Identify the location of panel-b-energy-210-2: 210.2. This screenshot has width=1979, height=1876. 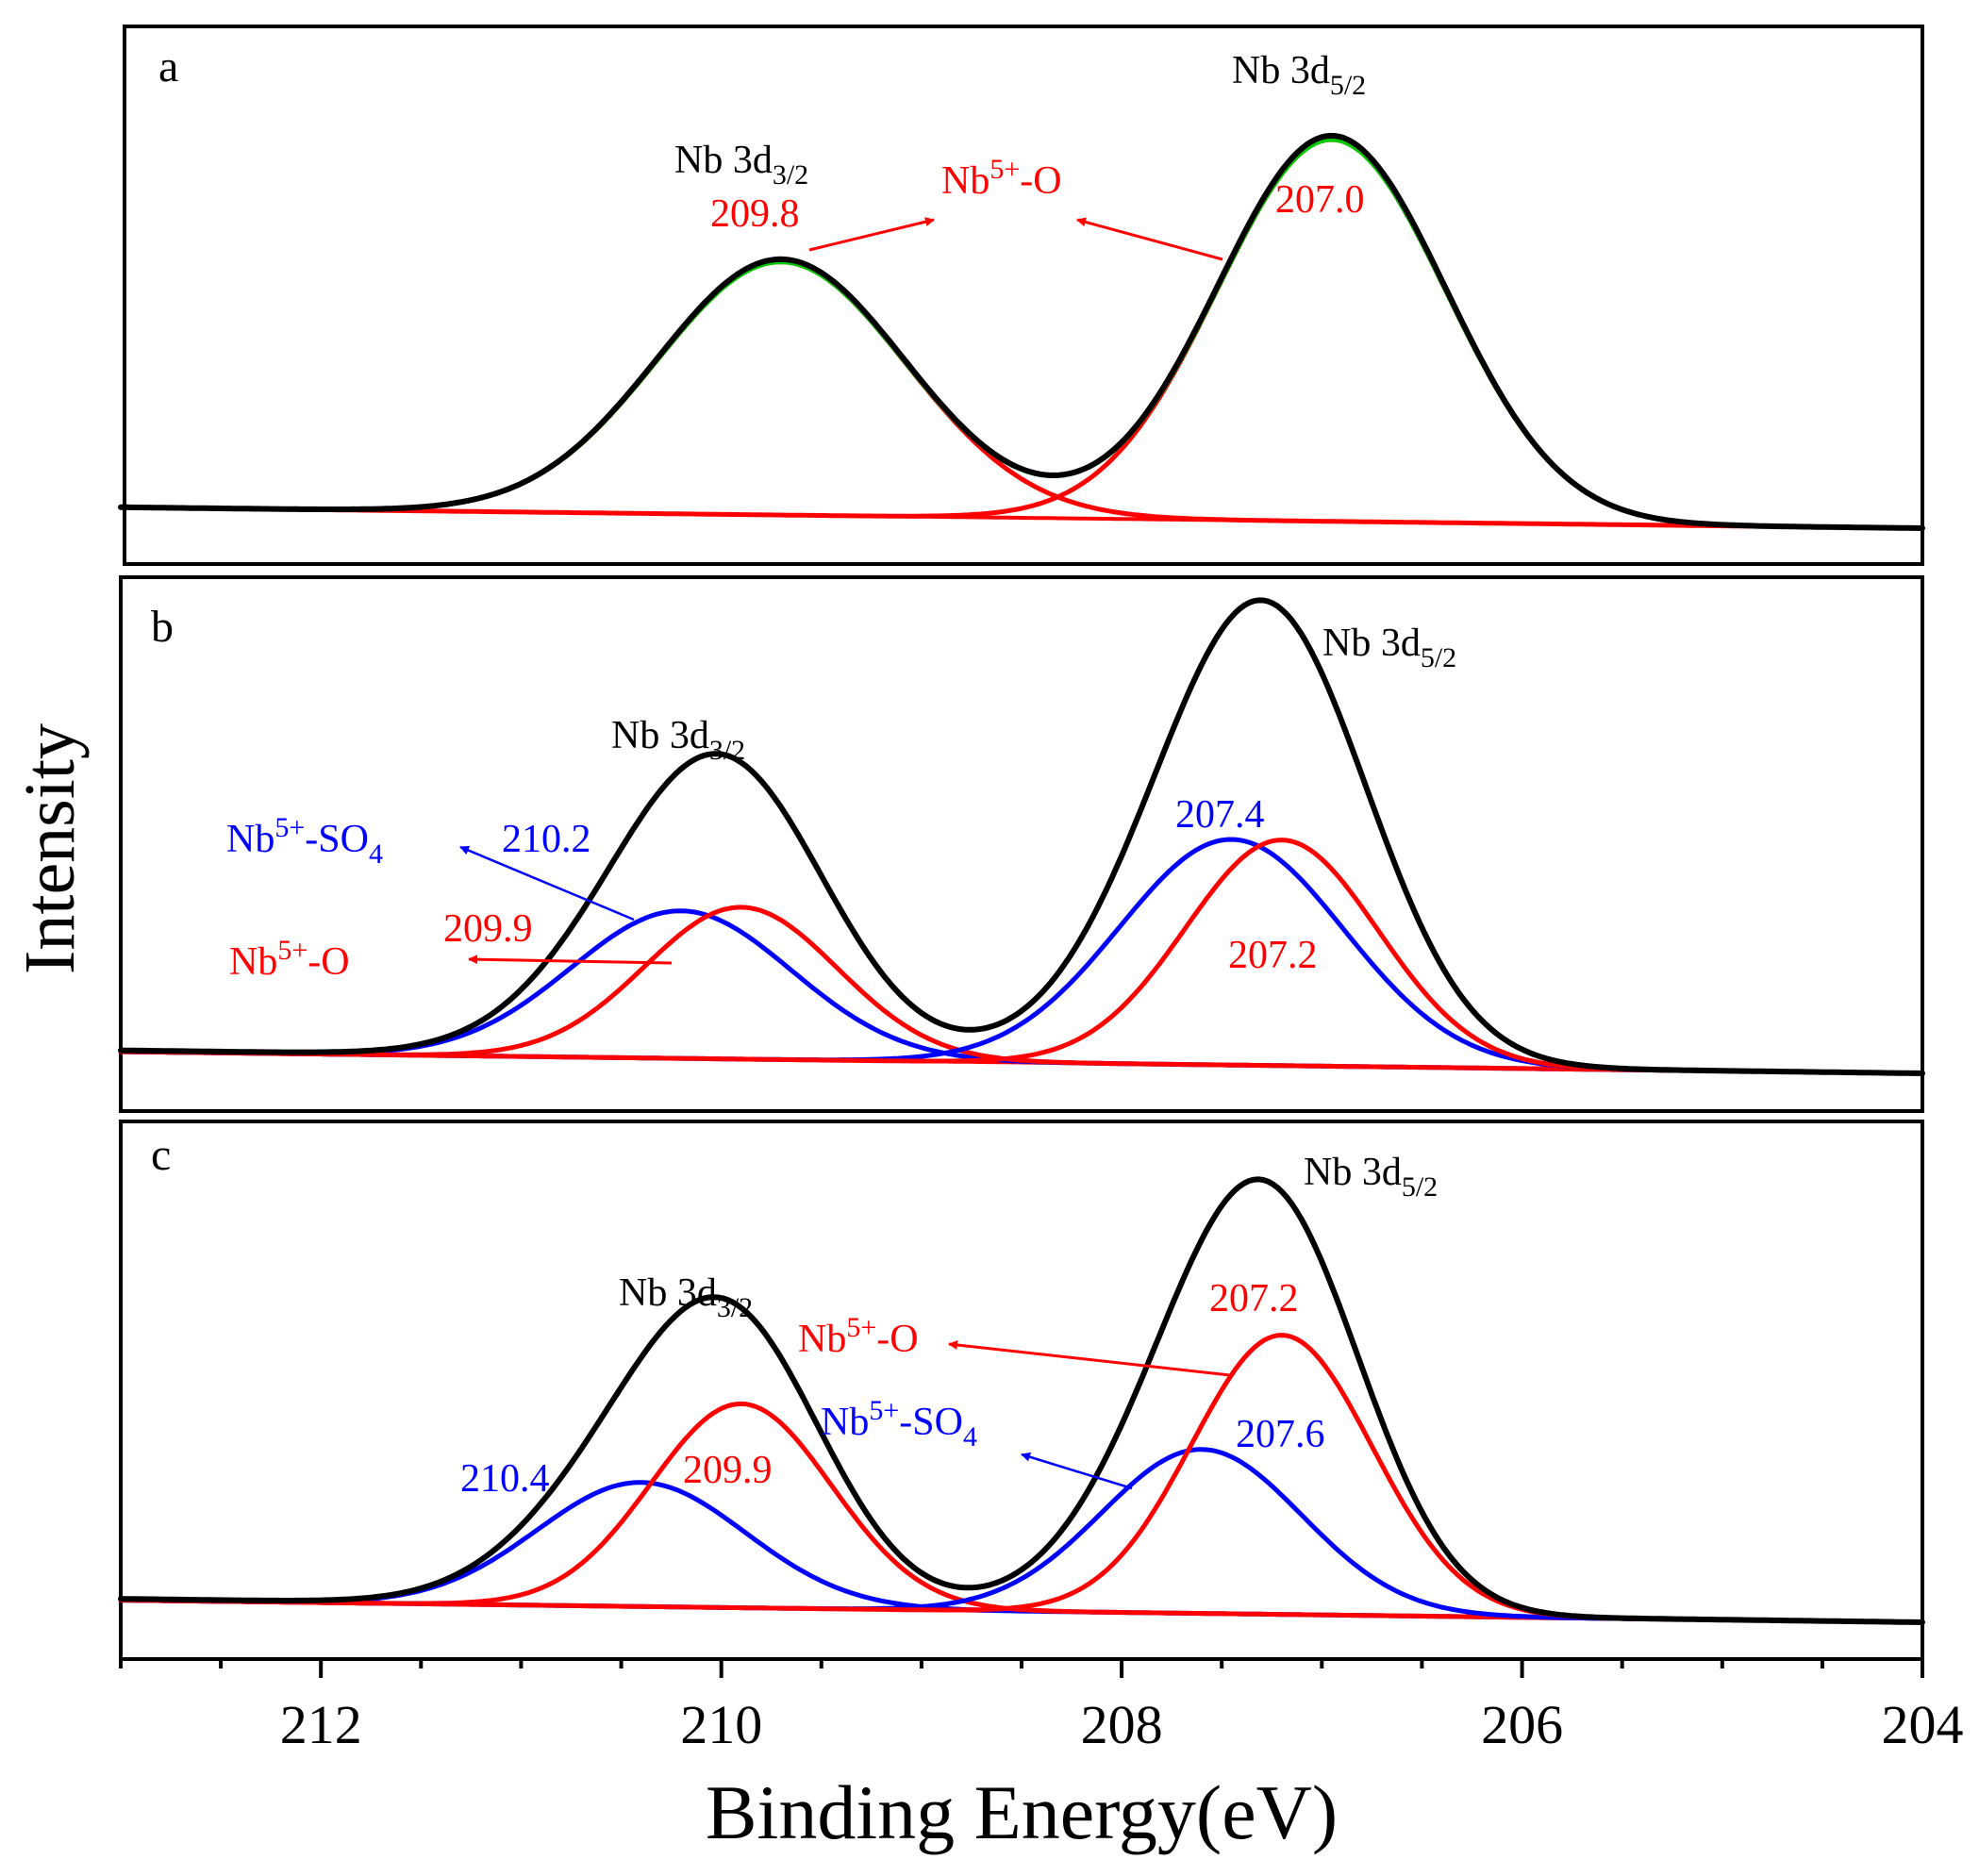
(546, 839).